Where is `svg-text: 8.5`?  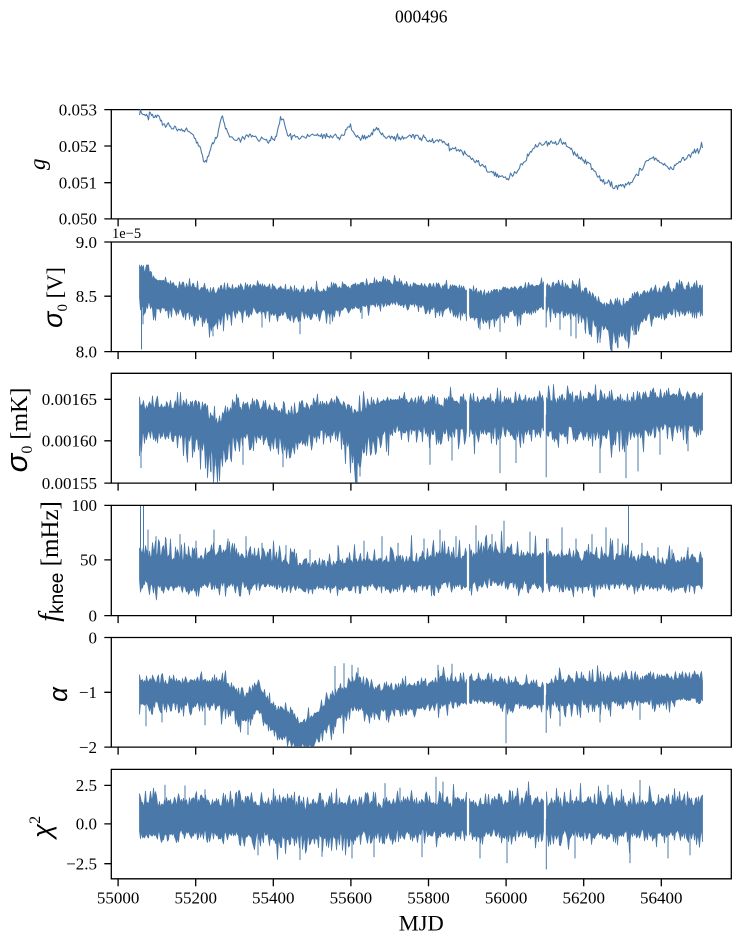
svg-text: 8.5 is located at coordinates (86, 296).